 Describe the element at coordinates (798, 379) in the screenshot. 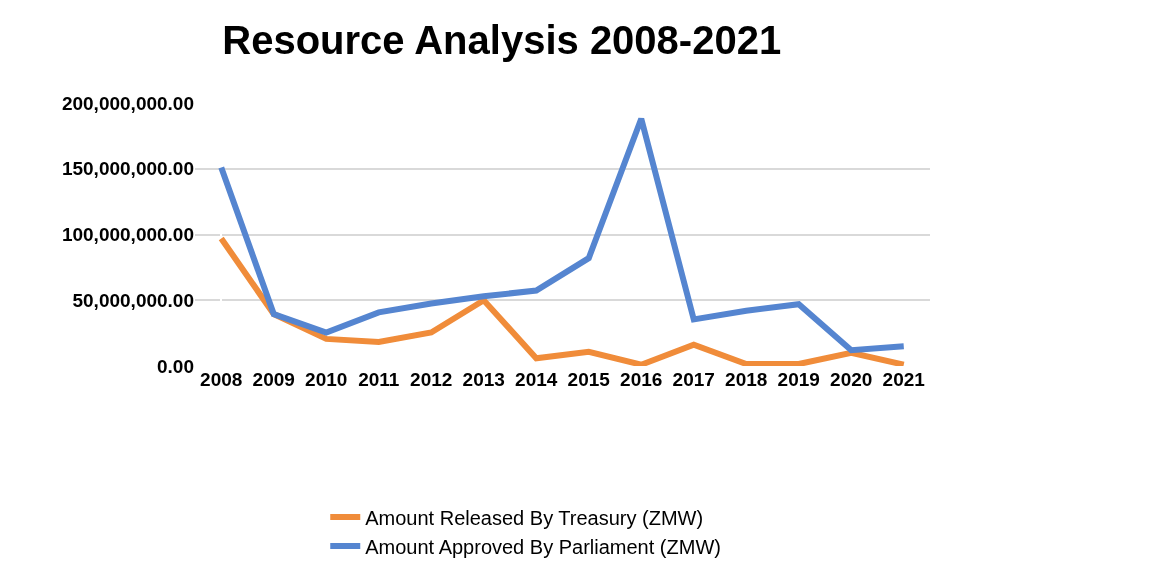

I see `x-tick-label: 2019` at that location.